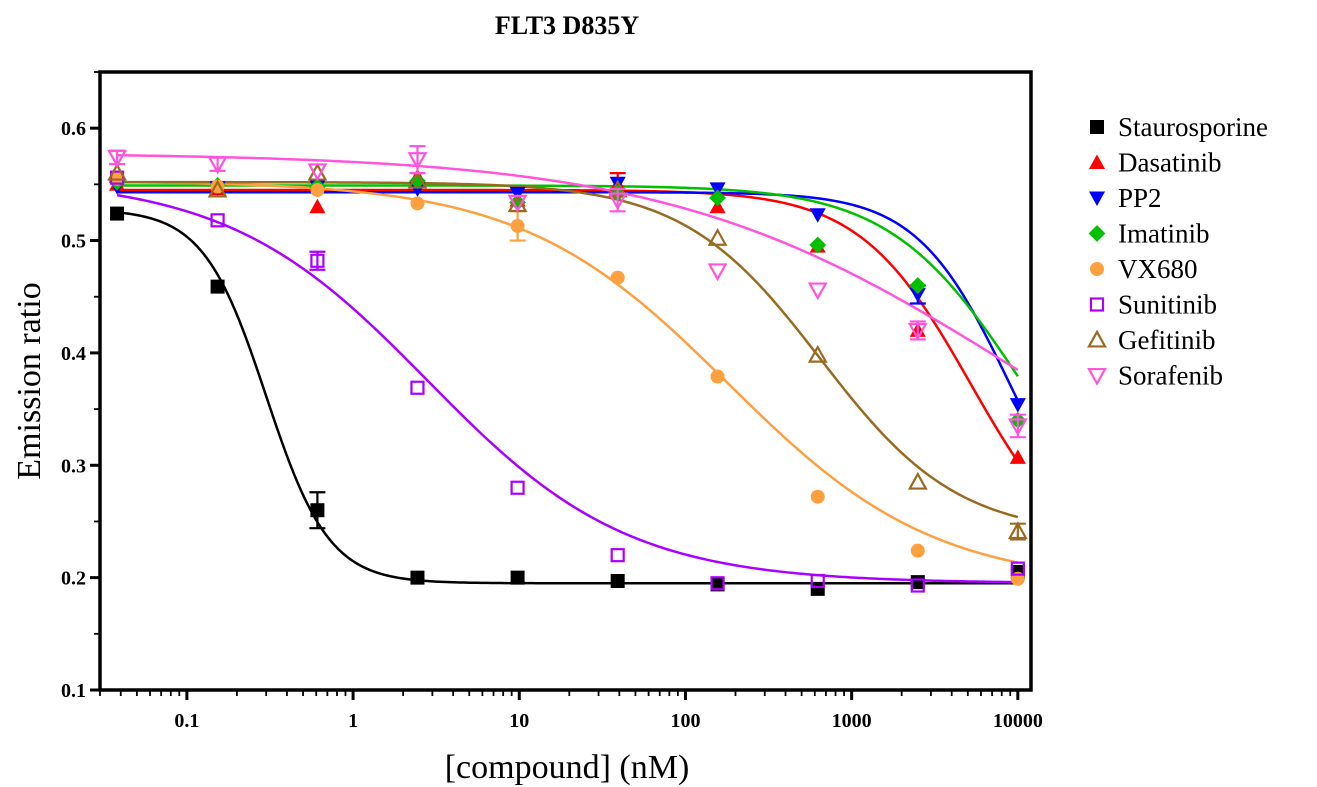 Image resolution: width=1317 pixels, height=787 pixels. What do you see at coordinates (852, 721) in the screenshot?
I see `x-tick-label: 1000` at bounding box center [852, 721].